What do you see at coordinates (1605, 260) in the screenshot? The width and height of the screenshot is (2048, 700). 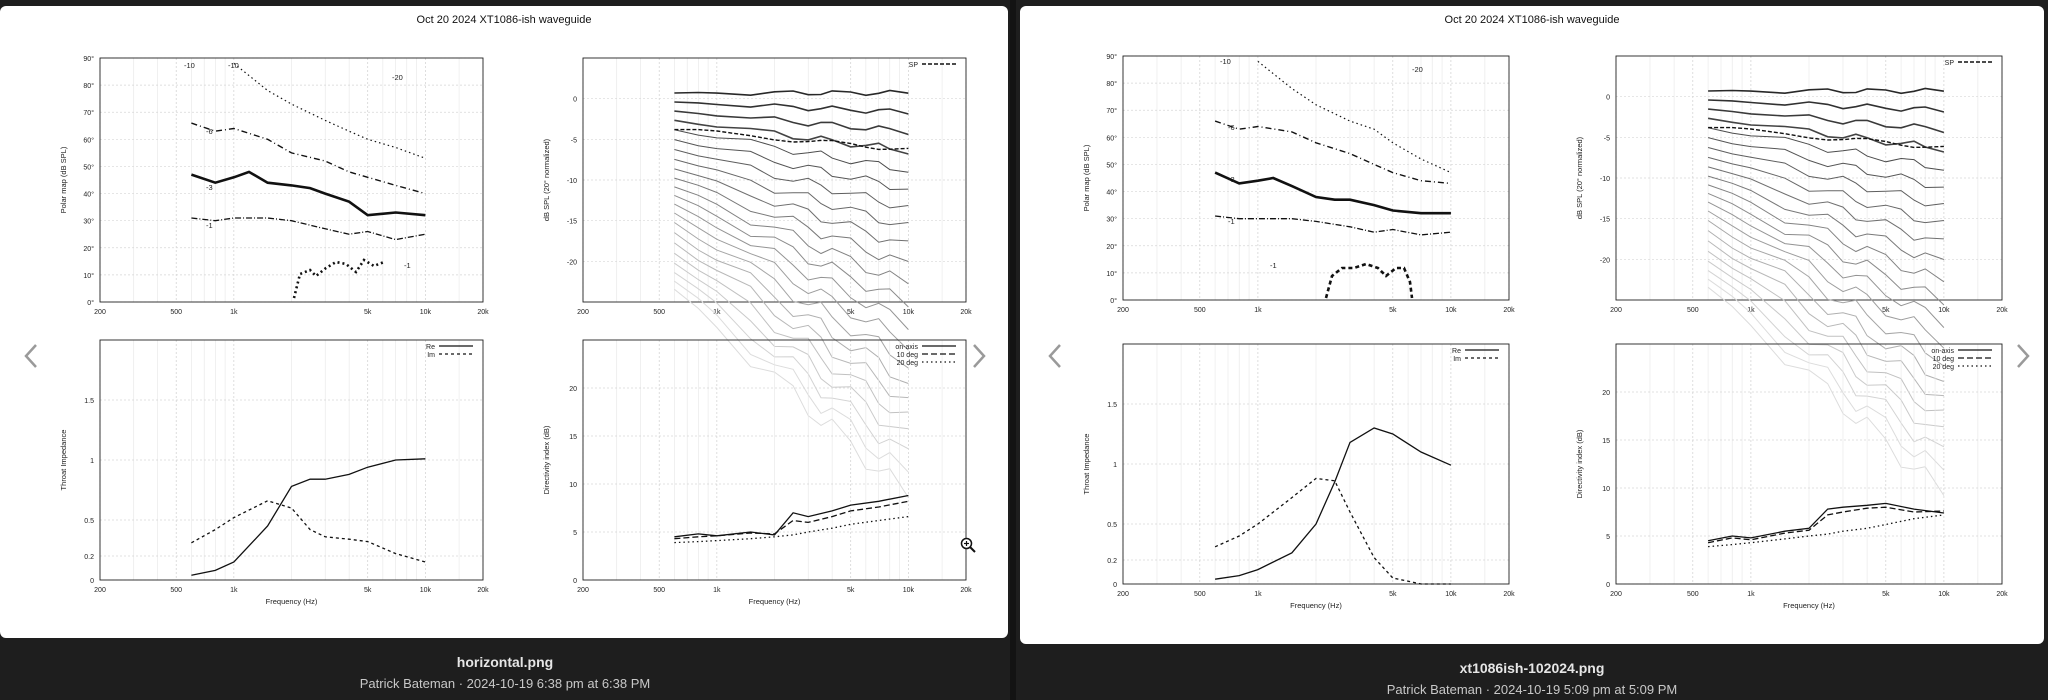 I see `y-tick-label: -20` at bounding box center [1605, 260].